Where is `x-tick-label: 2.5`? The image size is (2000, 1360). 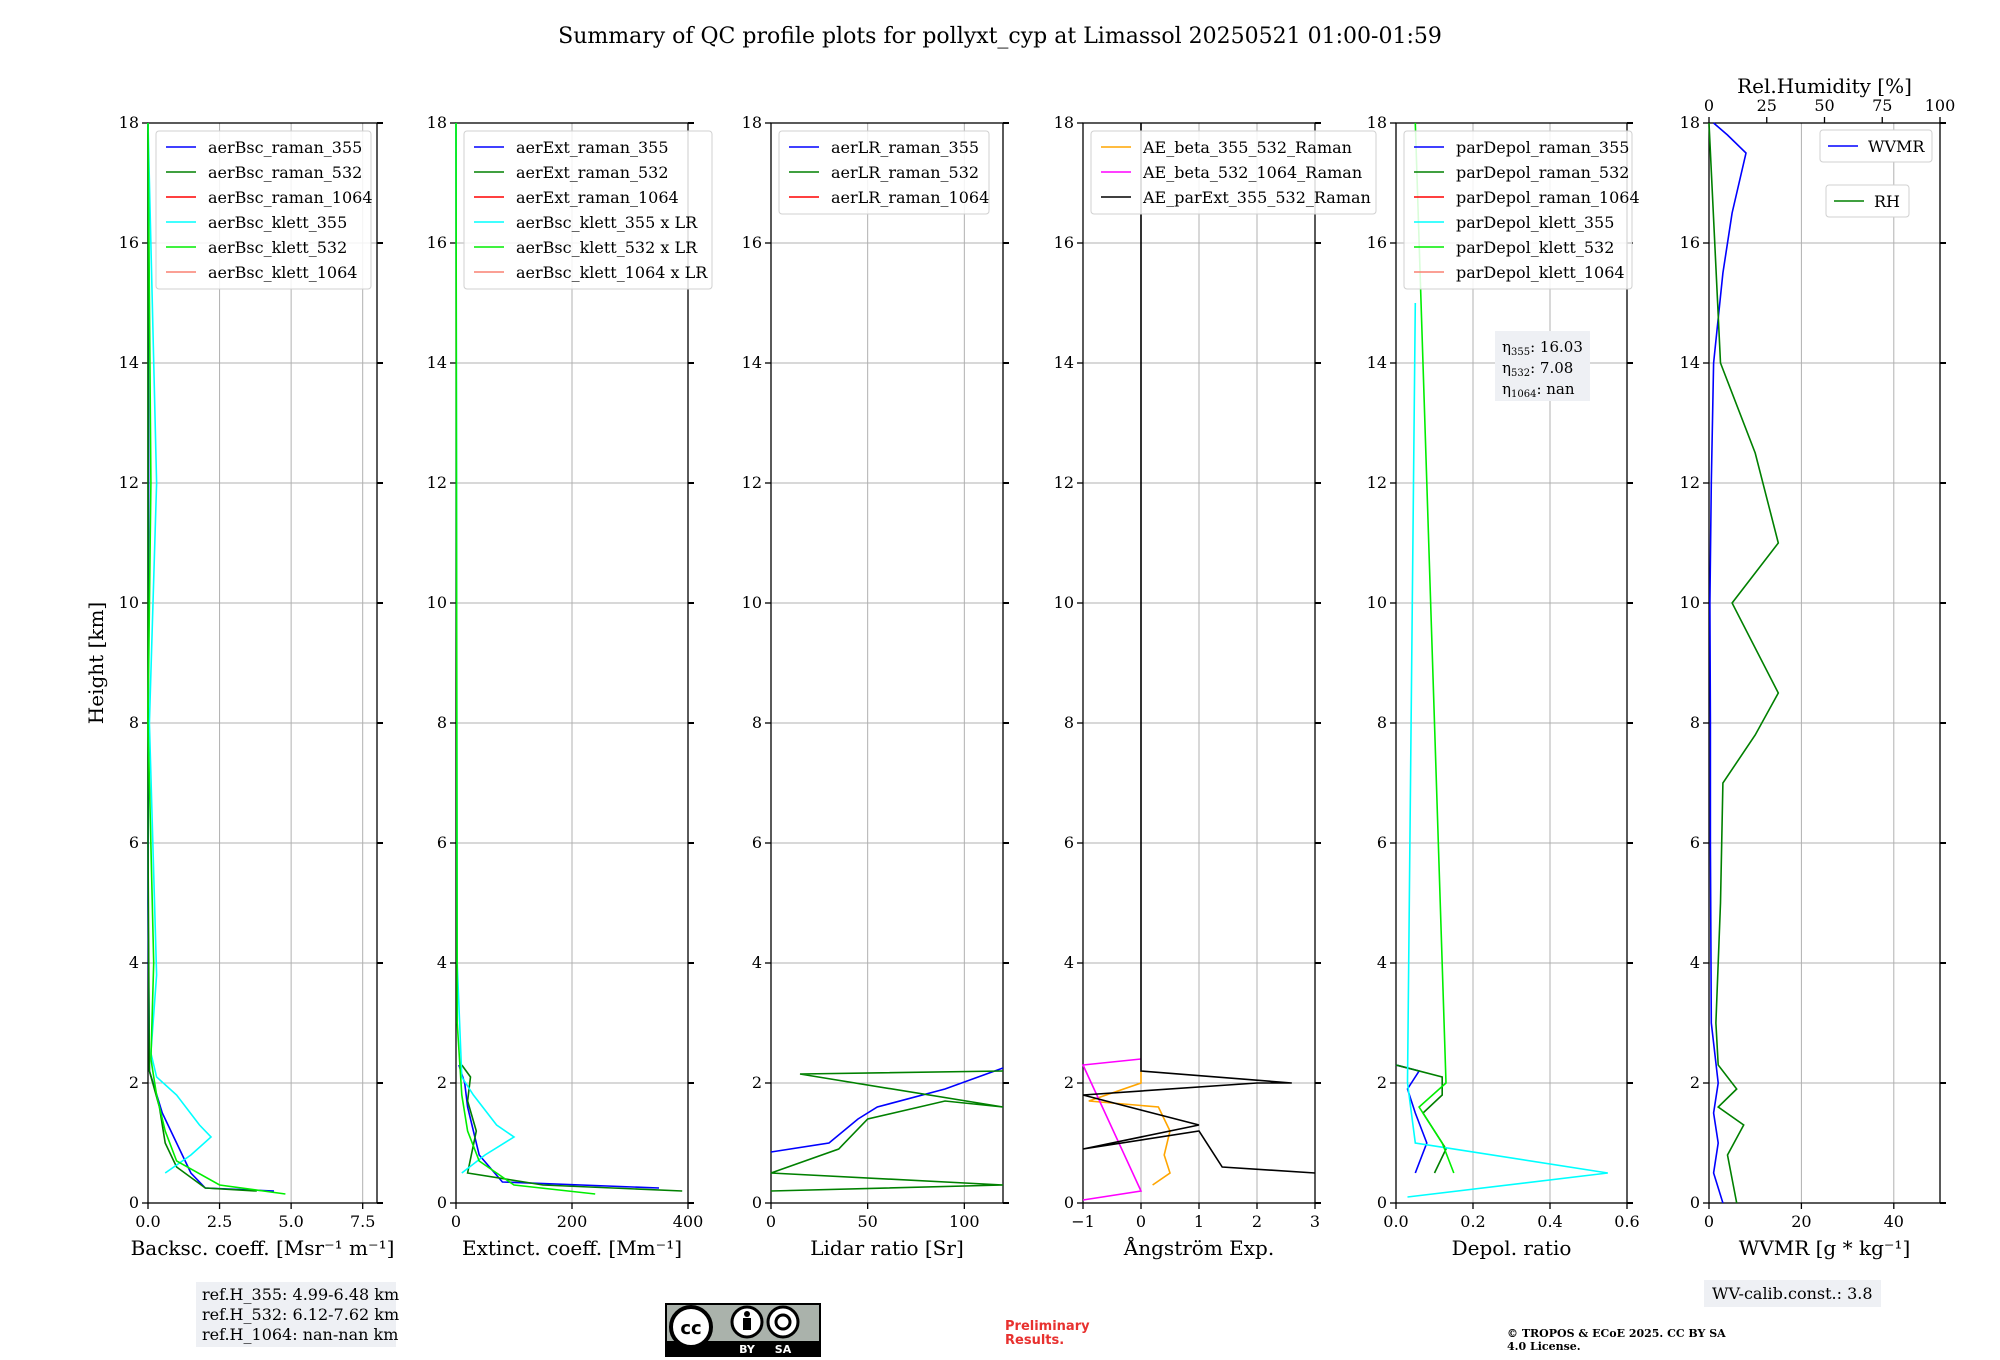
x-tick-label: 2.5 is located at coordinates (219, 1221).